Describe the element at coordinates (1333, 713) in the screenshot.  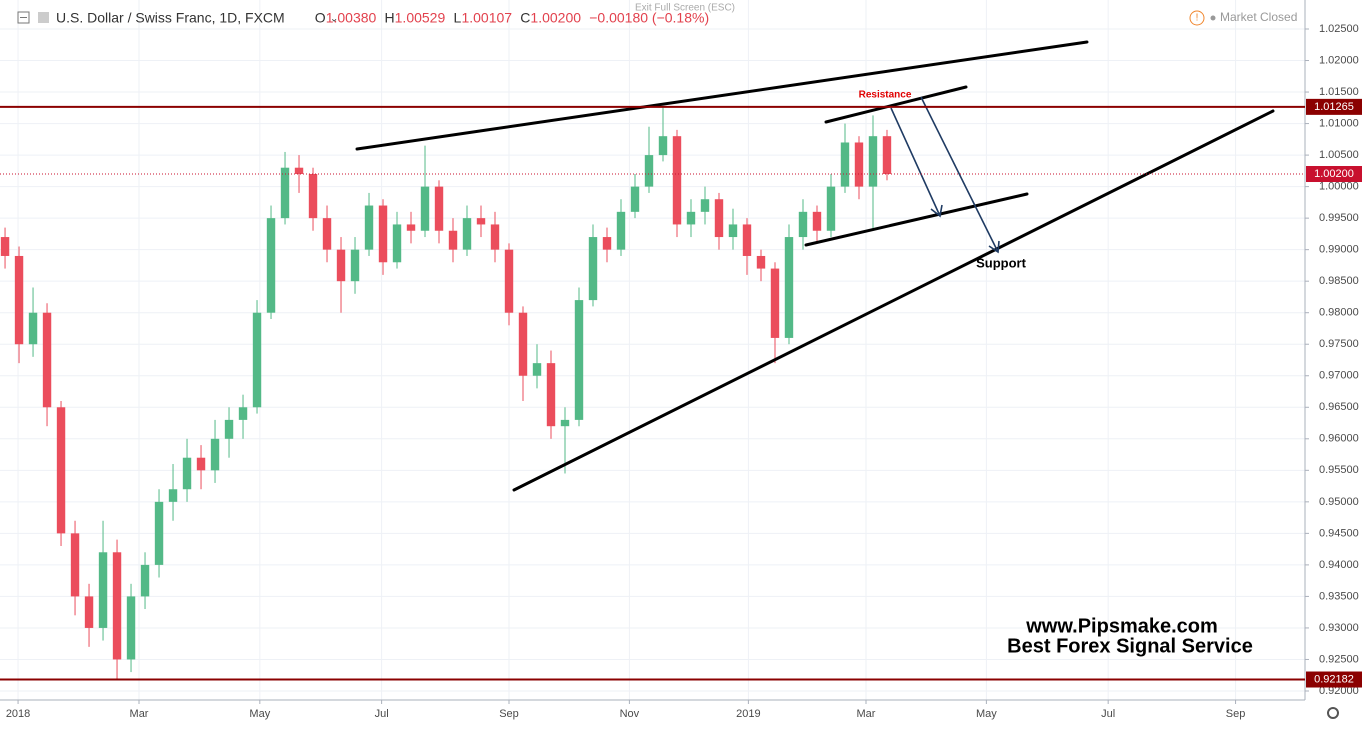
I see `settings-icon` at that location.